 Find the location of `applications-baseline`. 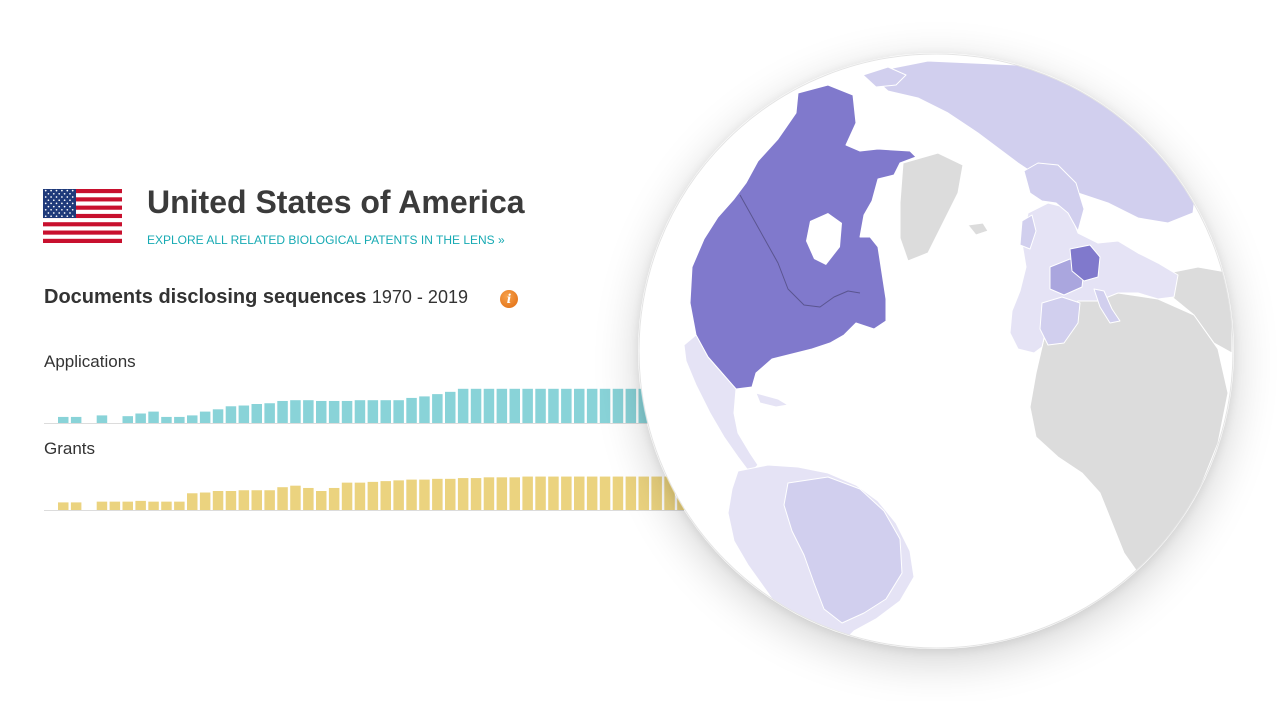

applications-baseline is located at coordinates (364, 423).